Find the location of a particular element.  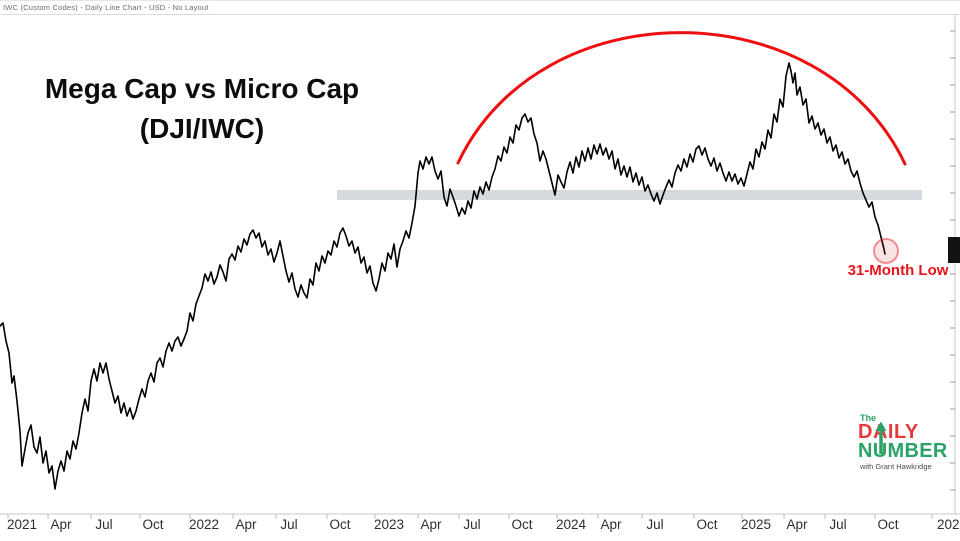

last-price-tag is located at coordinates (954, 250).